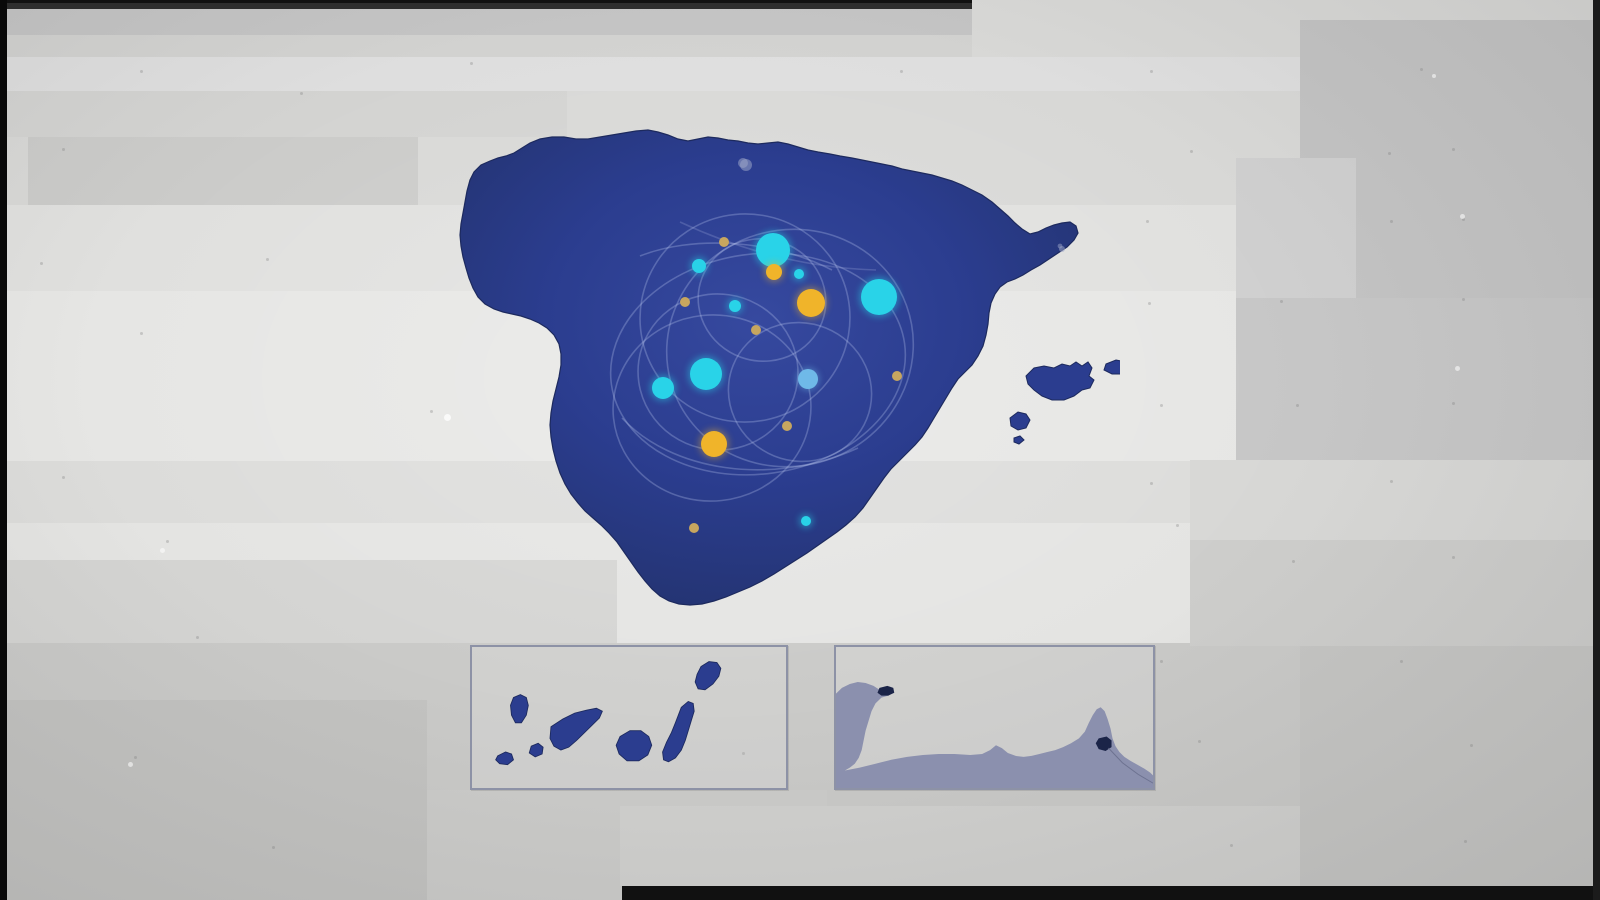 The height and width of the screenshot is (900, 1600). Describe the element at coordinates (1020, 421) in the screenshot. I see `ibiza-island` at that location.